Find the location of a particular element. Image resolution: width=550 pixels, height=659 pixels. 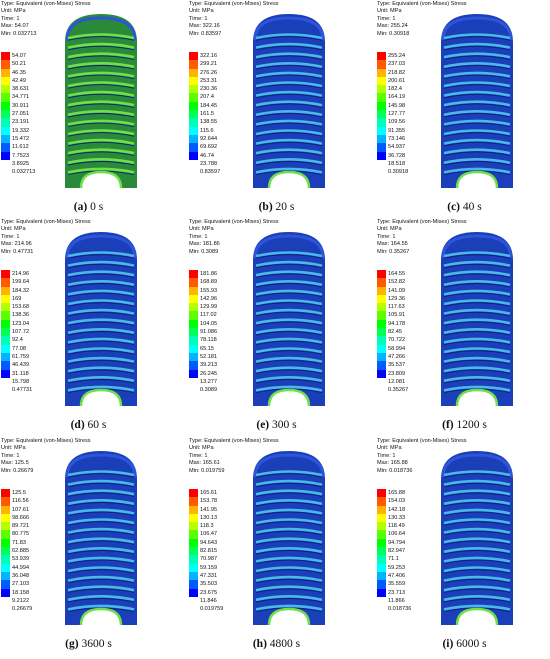

info-max: Max: 125.5 is located at coordinates (15, 463).